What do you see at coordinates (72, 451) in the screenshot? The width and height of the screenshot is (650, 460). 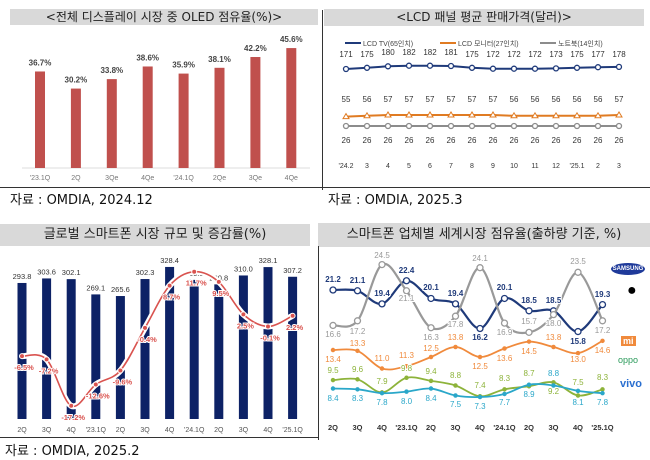 I see `smartphone-source: 자료 : OMDIA, 2025.2` at bounding box center [72, 451].